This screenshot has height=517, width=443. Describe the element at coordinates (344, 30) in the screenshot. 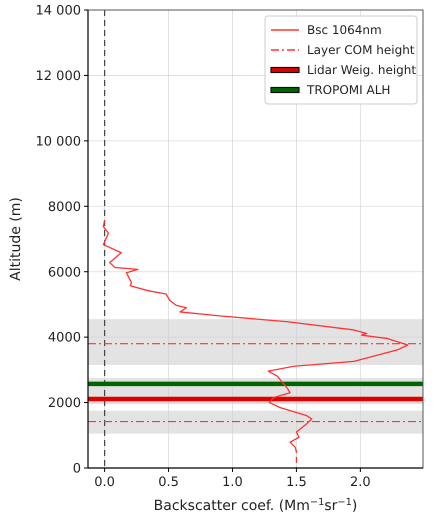

I see `legend-label: Bsc 1064nm` at that location.